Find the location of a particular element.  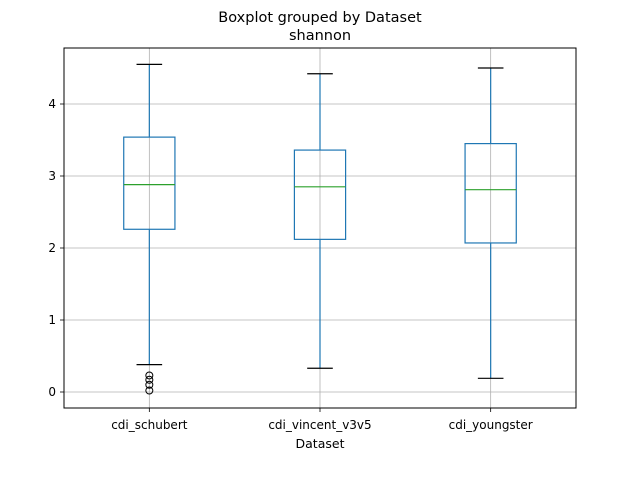

y-tick-label: 4 is located at coordinates (52, 104).